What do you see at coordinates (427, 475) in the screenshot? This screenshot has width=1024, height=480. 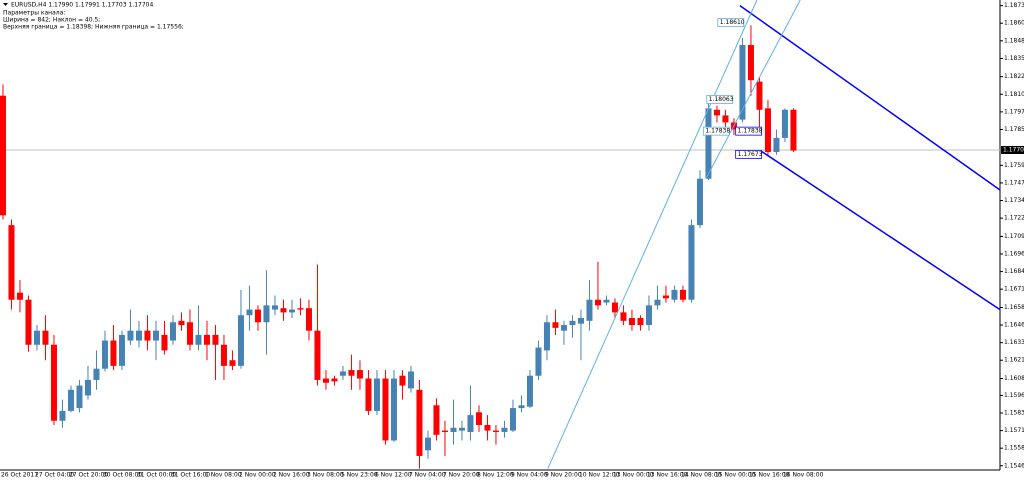 I see `x-tick-label: 7 Nov 04:00` at bounding box center [427, 475].